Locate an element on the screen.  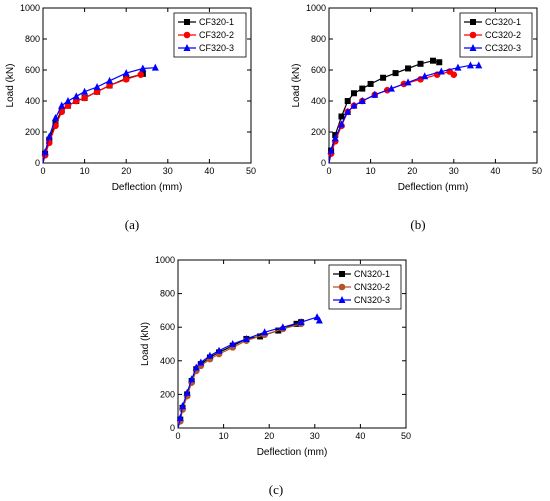
legend-label: CF320-2 is located at coordinates (216, 35).